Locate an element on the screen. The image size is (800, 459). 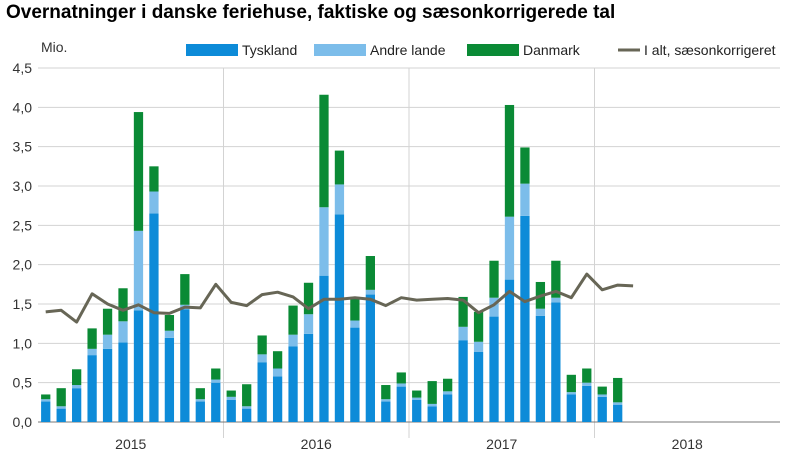
legend-label: Tyskland is located at coordinates (269, 50).